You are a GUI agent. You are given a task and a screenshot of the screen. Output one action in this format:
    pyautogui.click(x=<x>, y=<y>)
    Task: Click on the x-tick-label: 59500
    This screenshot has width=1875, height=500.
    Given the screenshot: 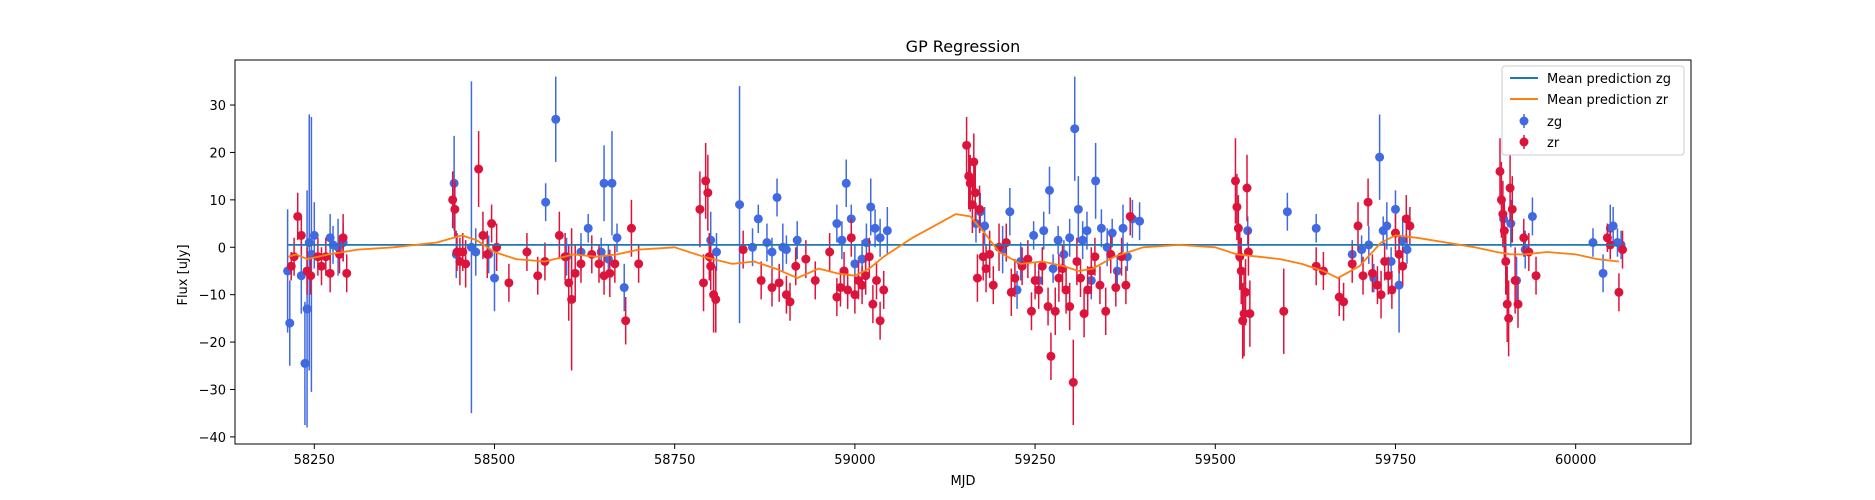 What is the action you would take?
    pyautogui.click(x=1215, y=460)
    